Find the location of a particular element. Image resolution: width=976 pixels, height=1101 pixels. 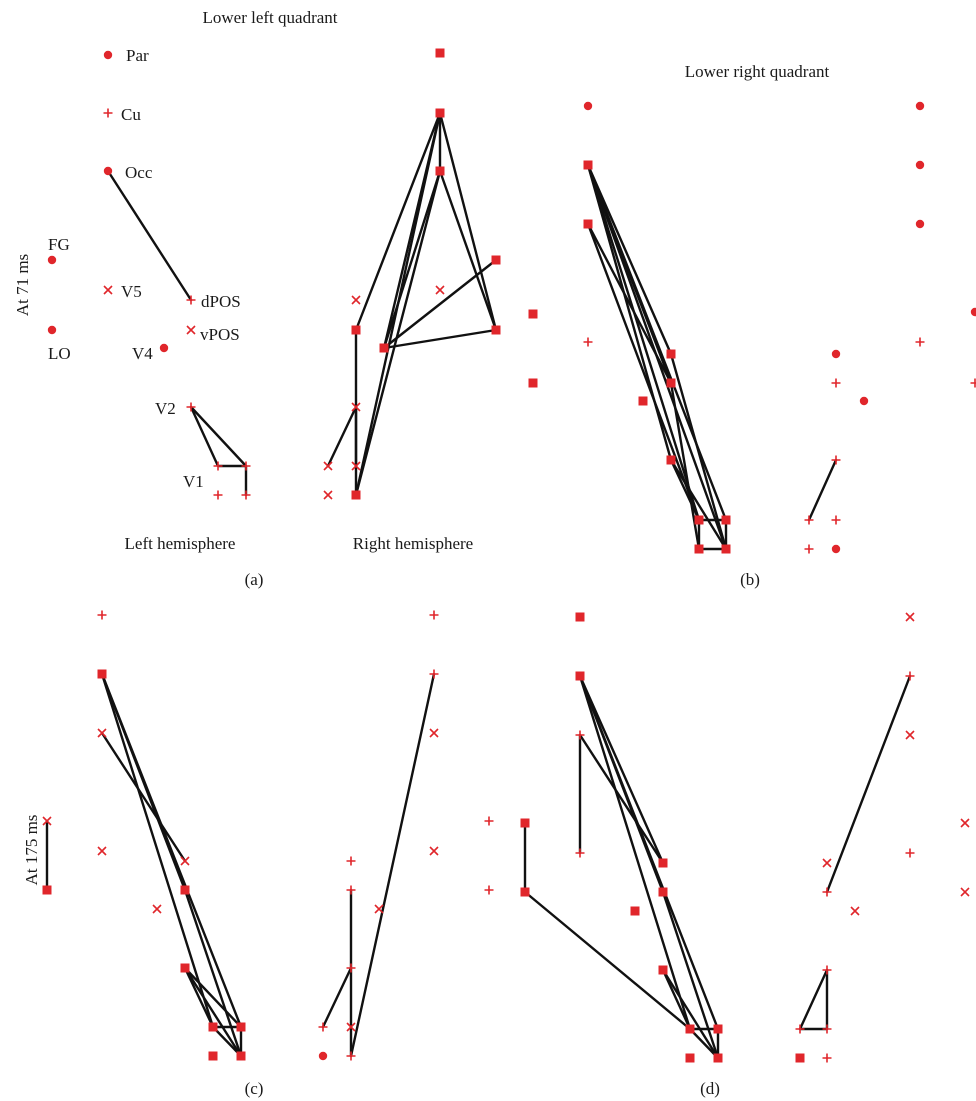

region-label-v2: V2 is located at coordinates (165, 408).